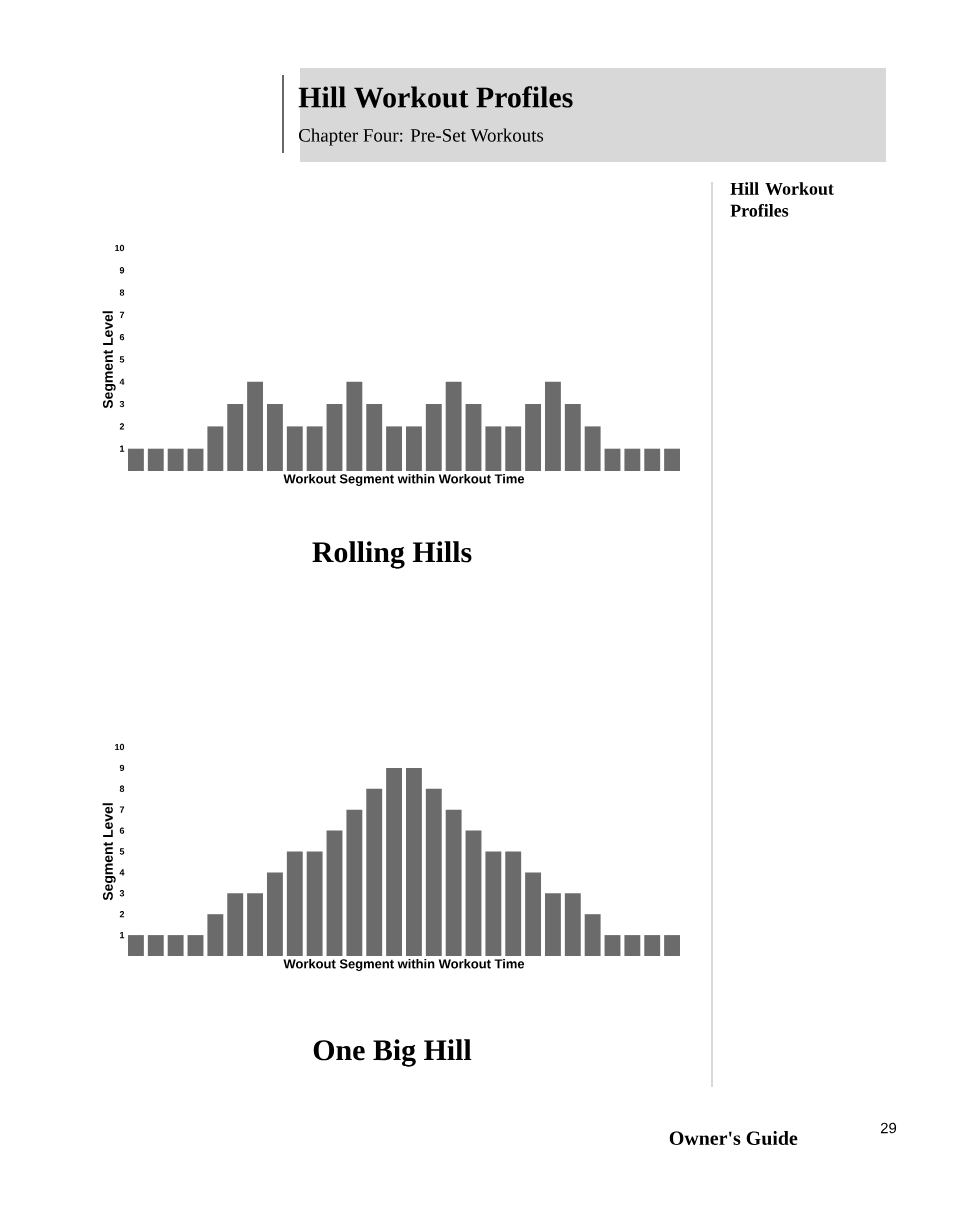  What do you see at coordinates (733, 1138) in the screenshot?
I see `text: Owner's Guide` at bounding box center [733, 1138].